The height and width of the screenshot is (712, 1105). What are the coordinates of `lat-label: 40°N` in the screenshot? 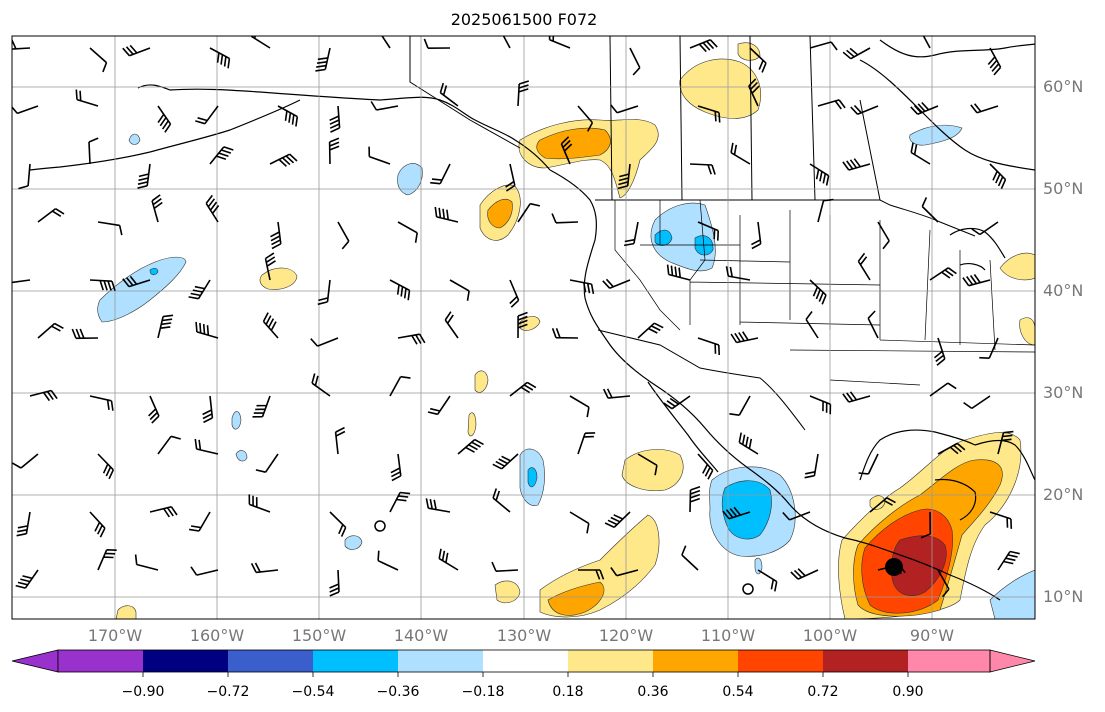 It's located at (1063, 290).